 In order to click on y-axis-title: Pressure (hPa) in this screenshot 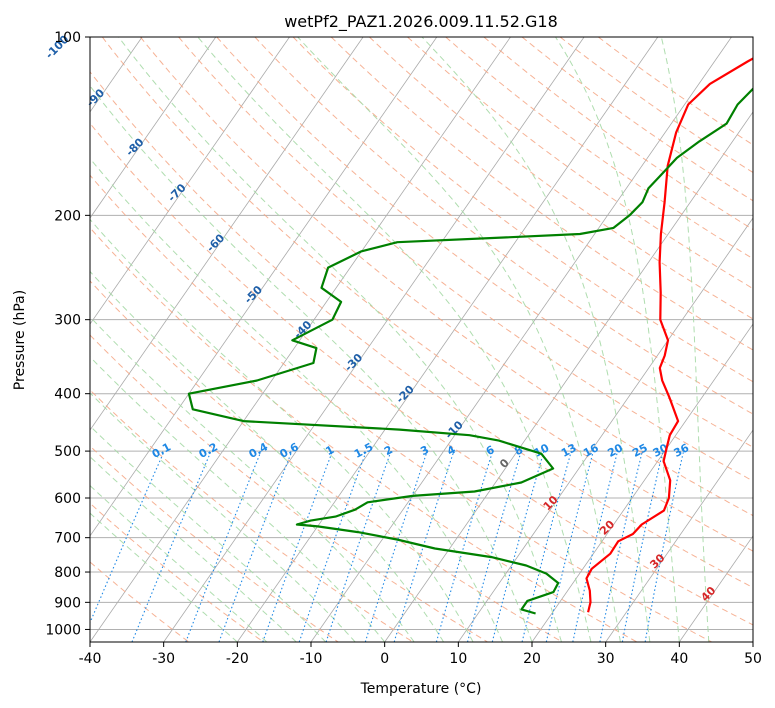, I will do `click(20, 340)`.